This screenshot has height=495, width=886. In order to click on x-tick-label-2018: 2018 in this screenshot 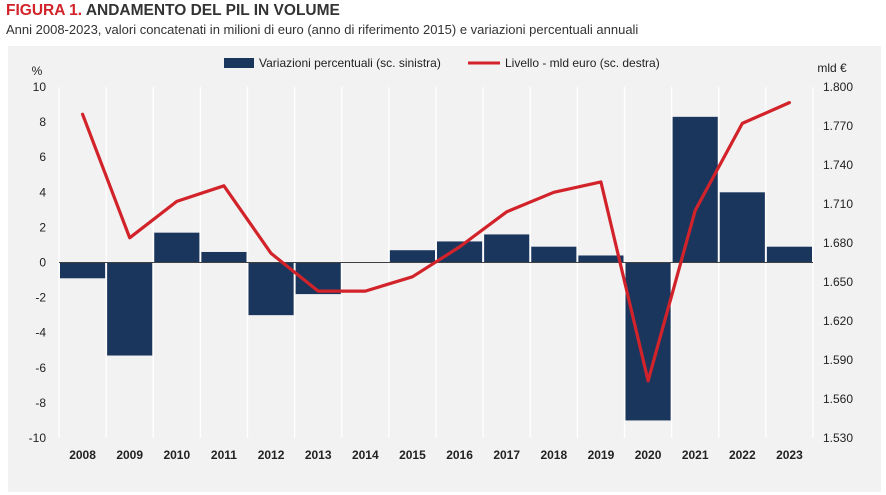, I will do `click(553, 455)`.